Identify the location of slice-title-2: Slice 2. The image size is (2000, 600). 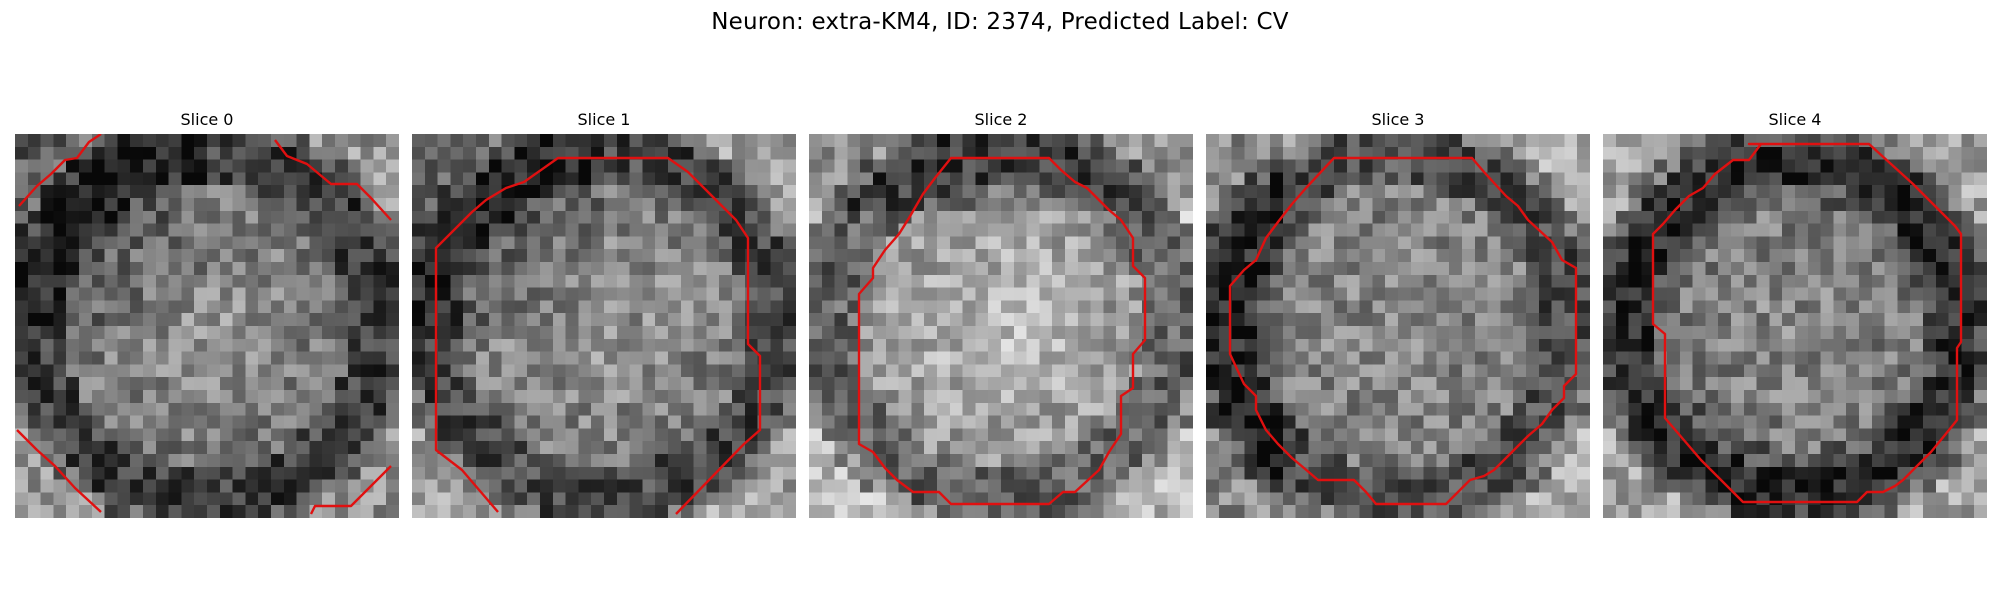
(1001, 119).